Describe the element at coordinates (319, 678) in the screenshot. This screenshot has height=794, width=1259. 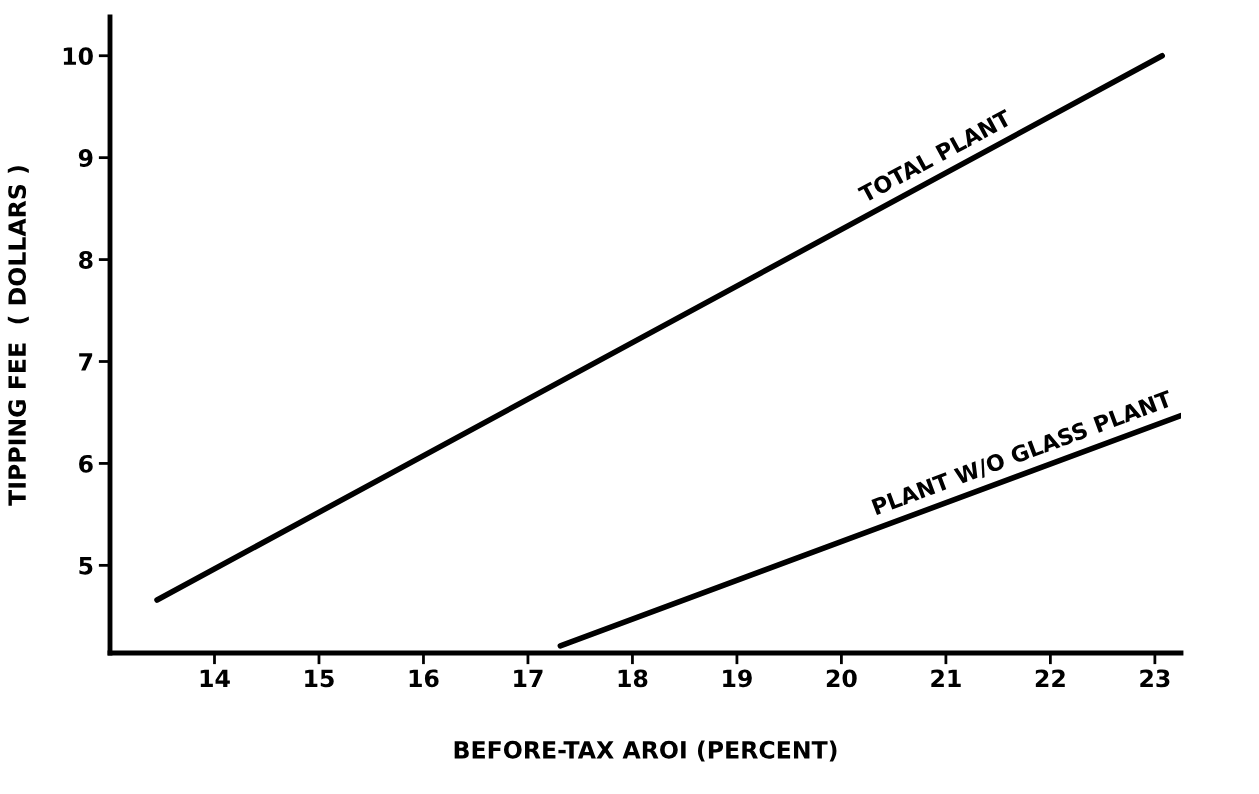
I see `x-tick-label: 15` at that location.